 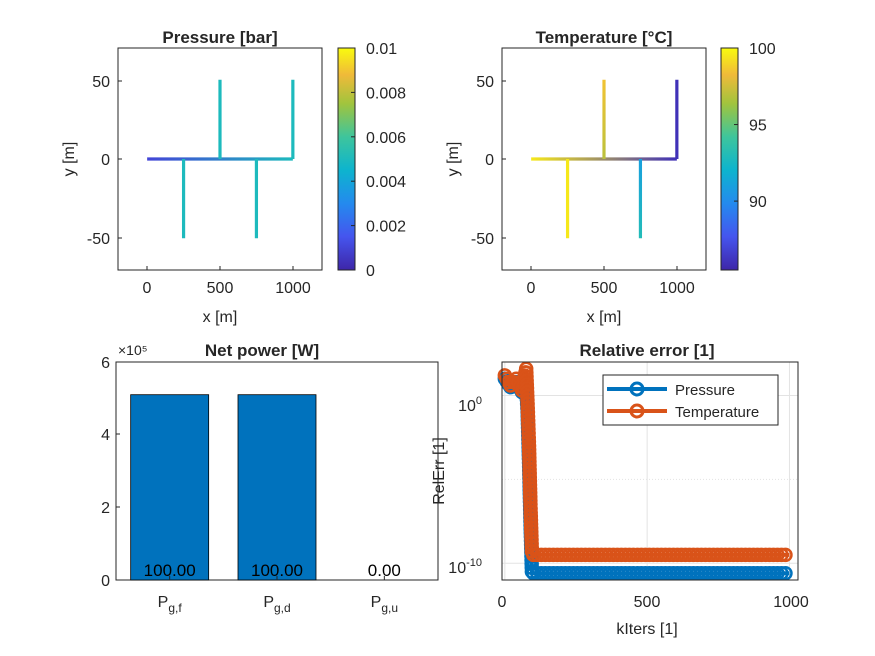 What do you see at coordinates (758, 126) in the screenshot?
I see `temperature-colorbar-tick-1: 95` at bounding box center [758, 126].